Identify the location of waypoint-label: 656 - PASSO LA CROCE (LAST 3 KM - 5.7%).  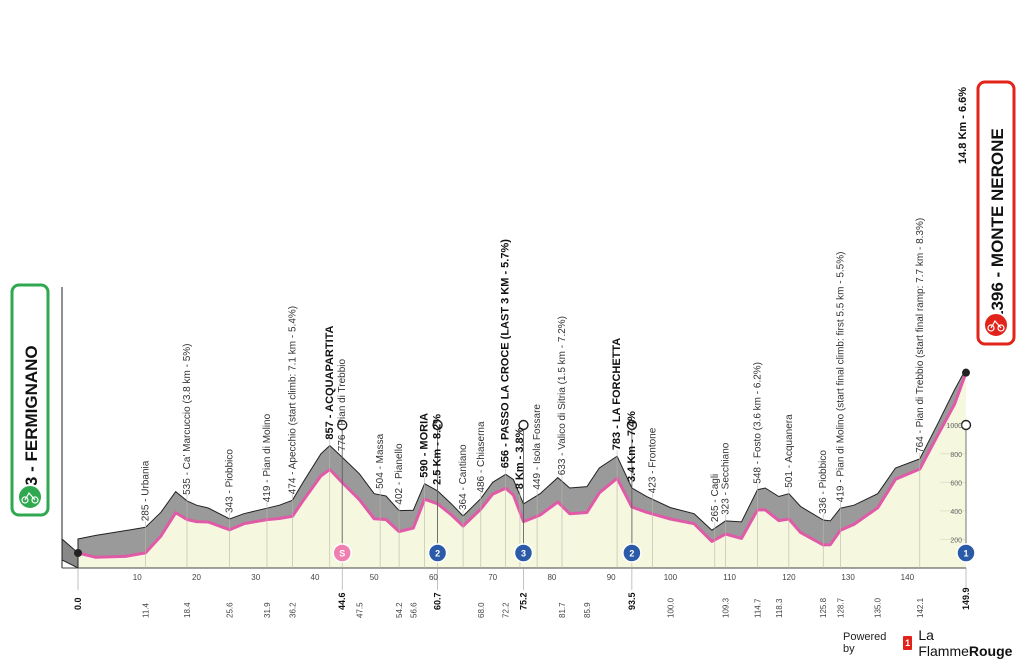
(506, 354).